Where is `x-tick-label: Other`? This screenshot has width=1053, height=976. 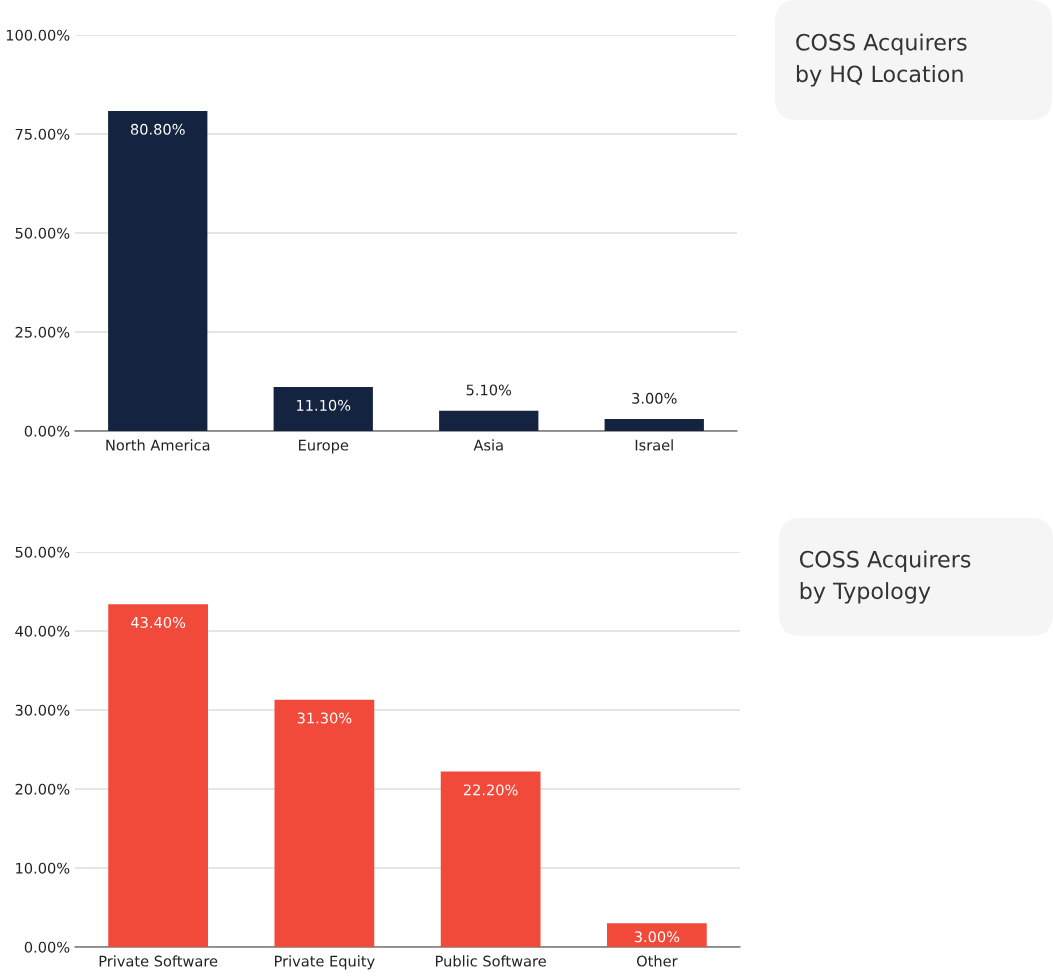 x-tick-label: Other is located at coordinates (657, 961).